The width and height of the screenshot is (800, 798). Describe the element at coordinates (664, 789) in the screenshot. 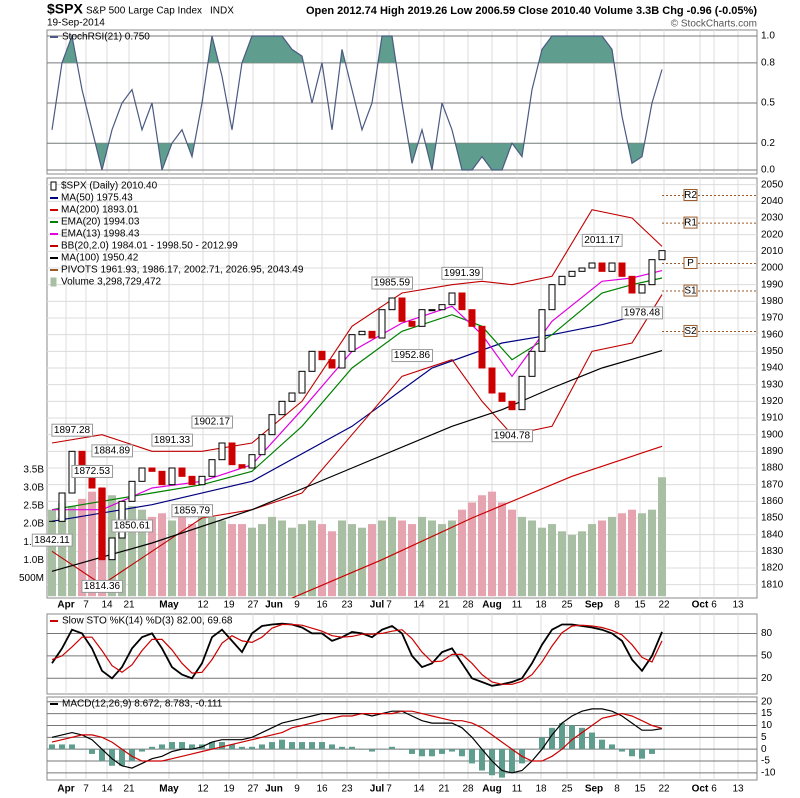

I see `x-tick-label: 22` at that location.